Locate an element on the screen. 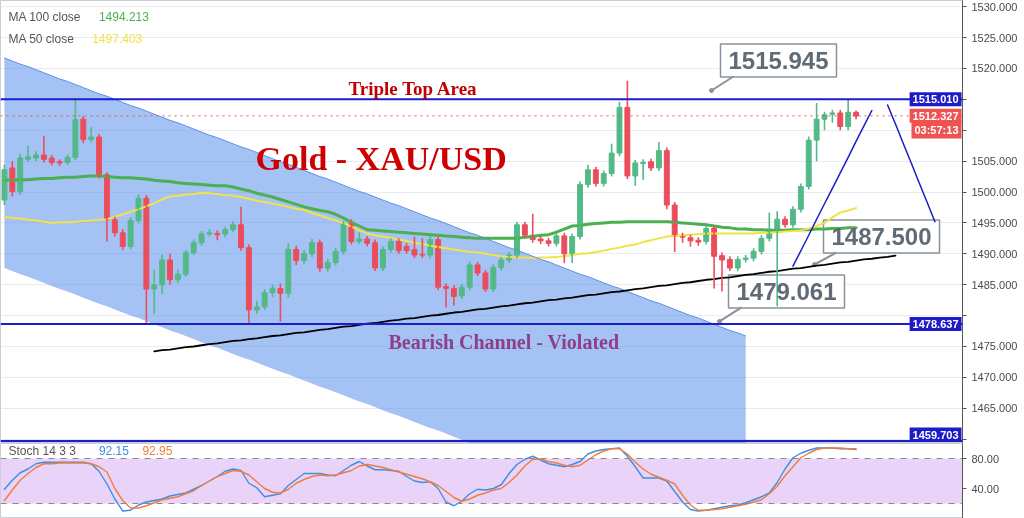 The height and width of the screenshot is (518, 1024). annotation: 1497.403 is located at coordinates (117, 39).